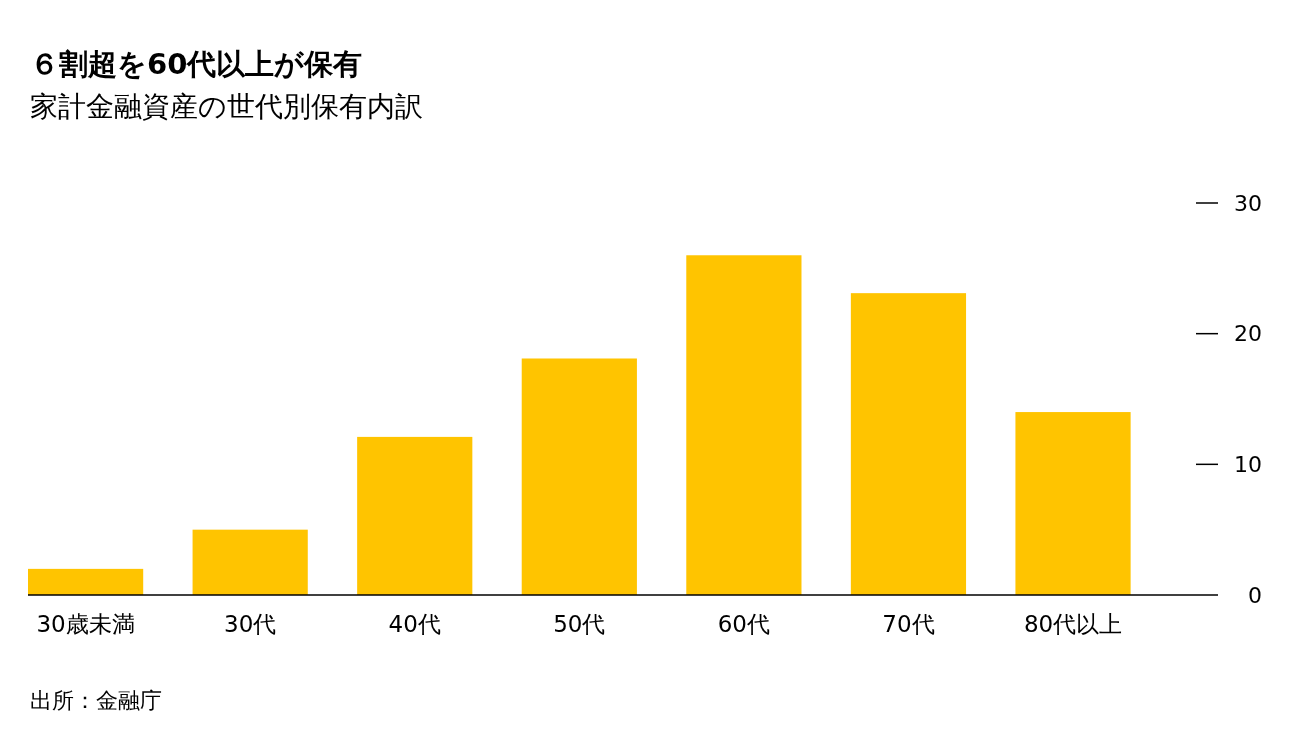  Describe the element at coordinates (226, 106) in the screenshot. I see `chart-subtitle: 家計金融資産の世代別保有内訳` at that location.